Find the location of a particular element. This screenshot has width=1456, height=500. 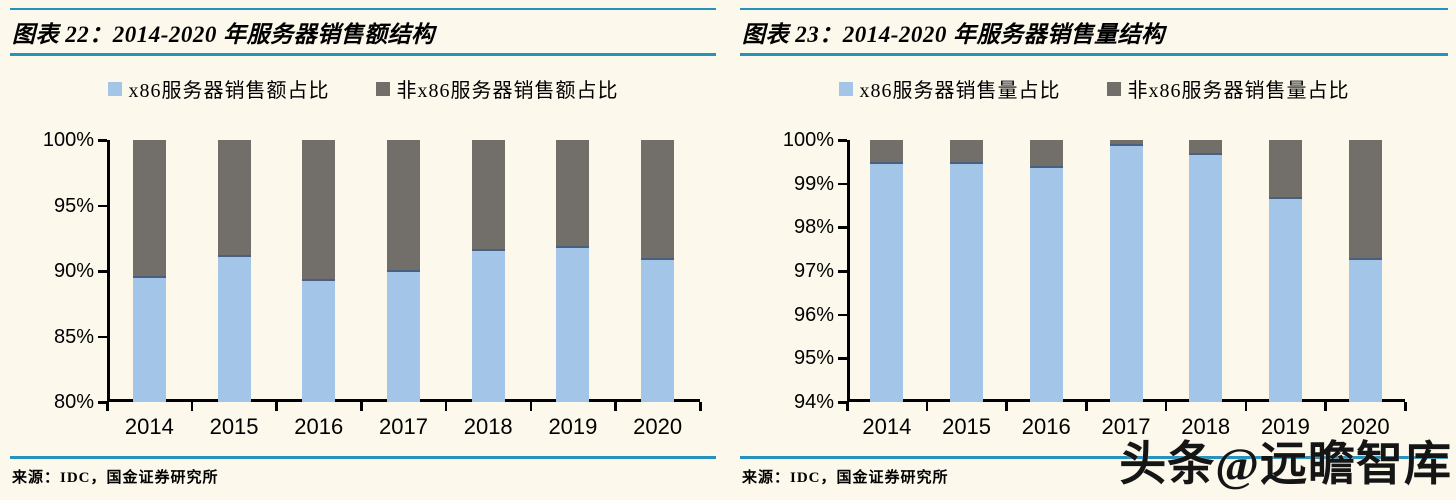

legend-item-x86-revenue: x86服务器销售额占比 is located at coordinates (218, 88).